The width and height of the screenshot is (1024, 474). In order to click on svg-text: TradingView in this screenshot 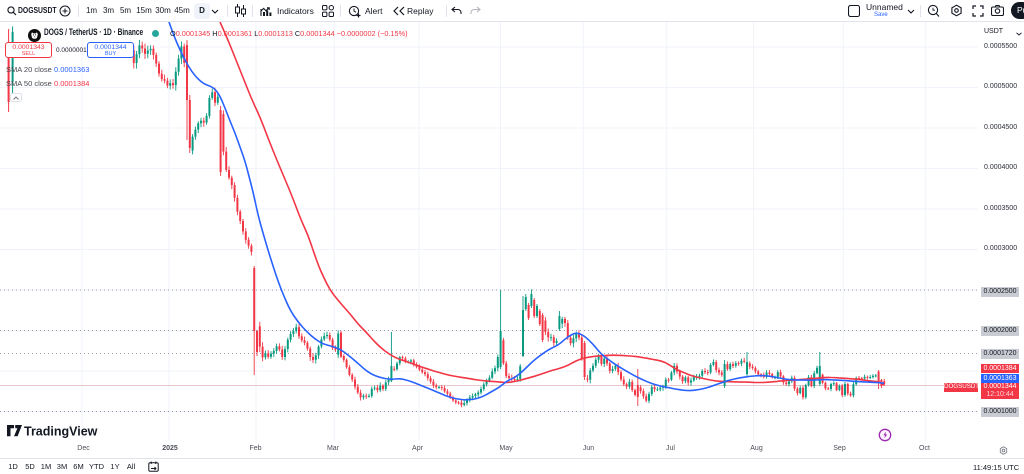, I will do `click(61, 432)`.